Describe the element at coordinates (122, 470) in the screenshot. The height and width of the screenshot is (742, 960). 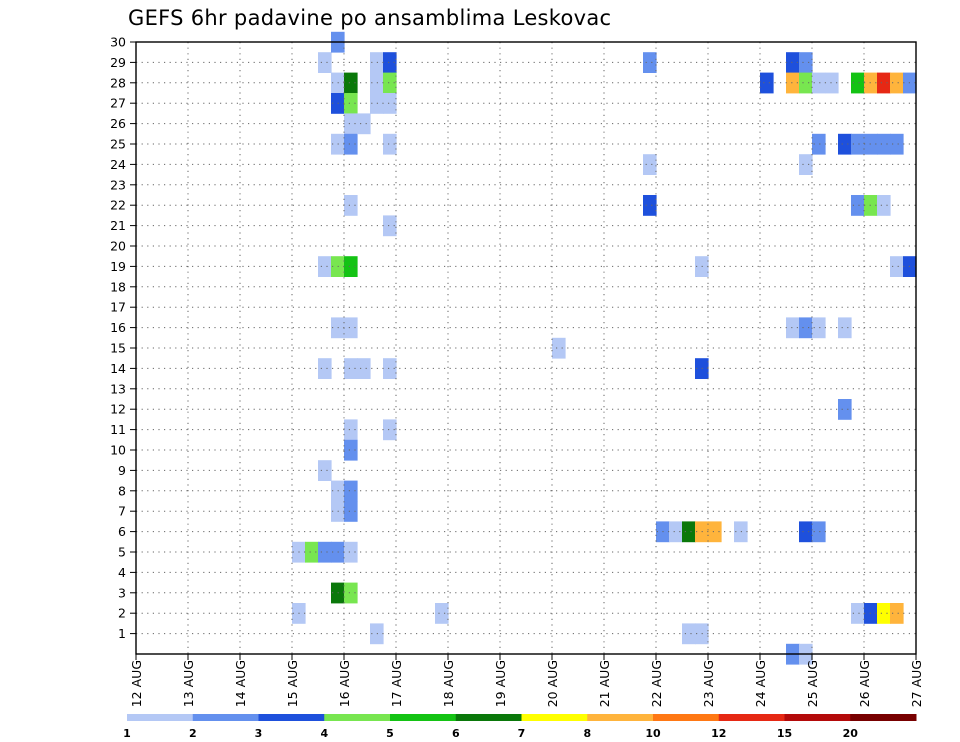
I see `y-tick-label: 9` at that location.